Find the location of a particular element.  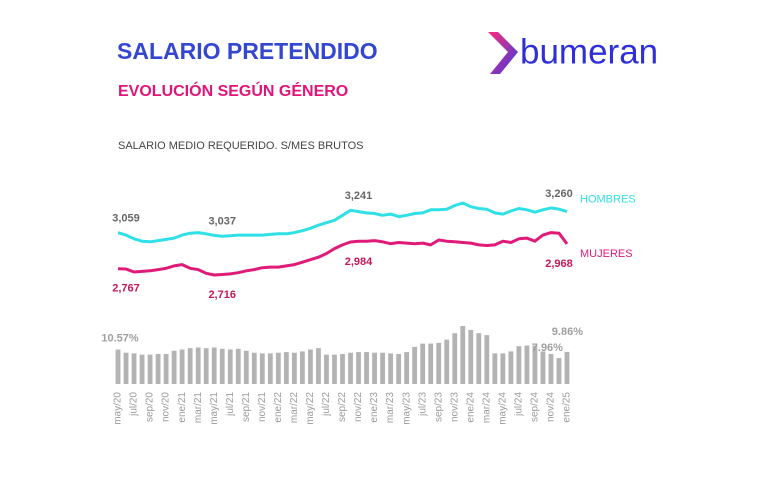

logo-icon is located at coordinates (503, 53).